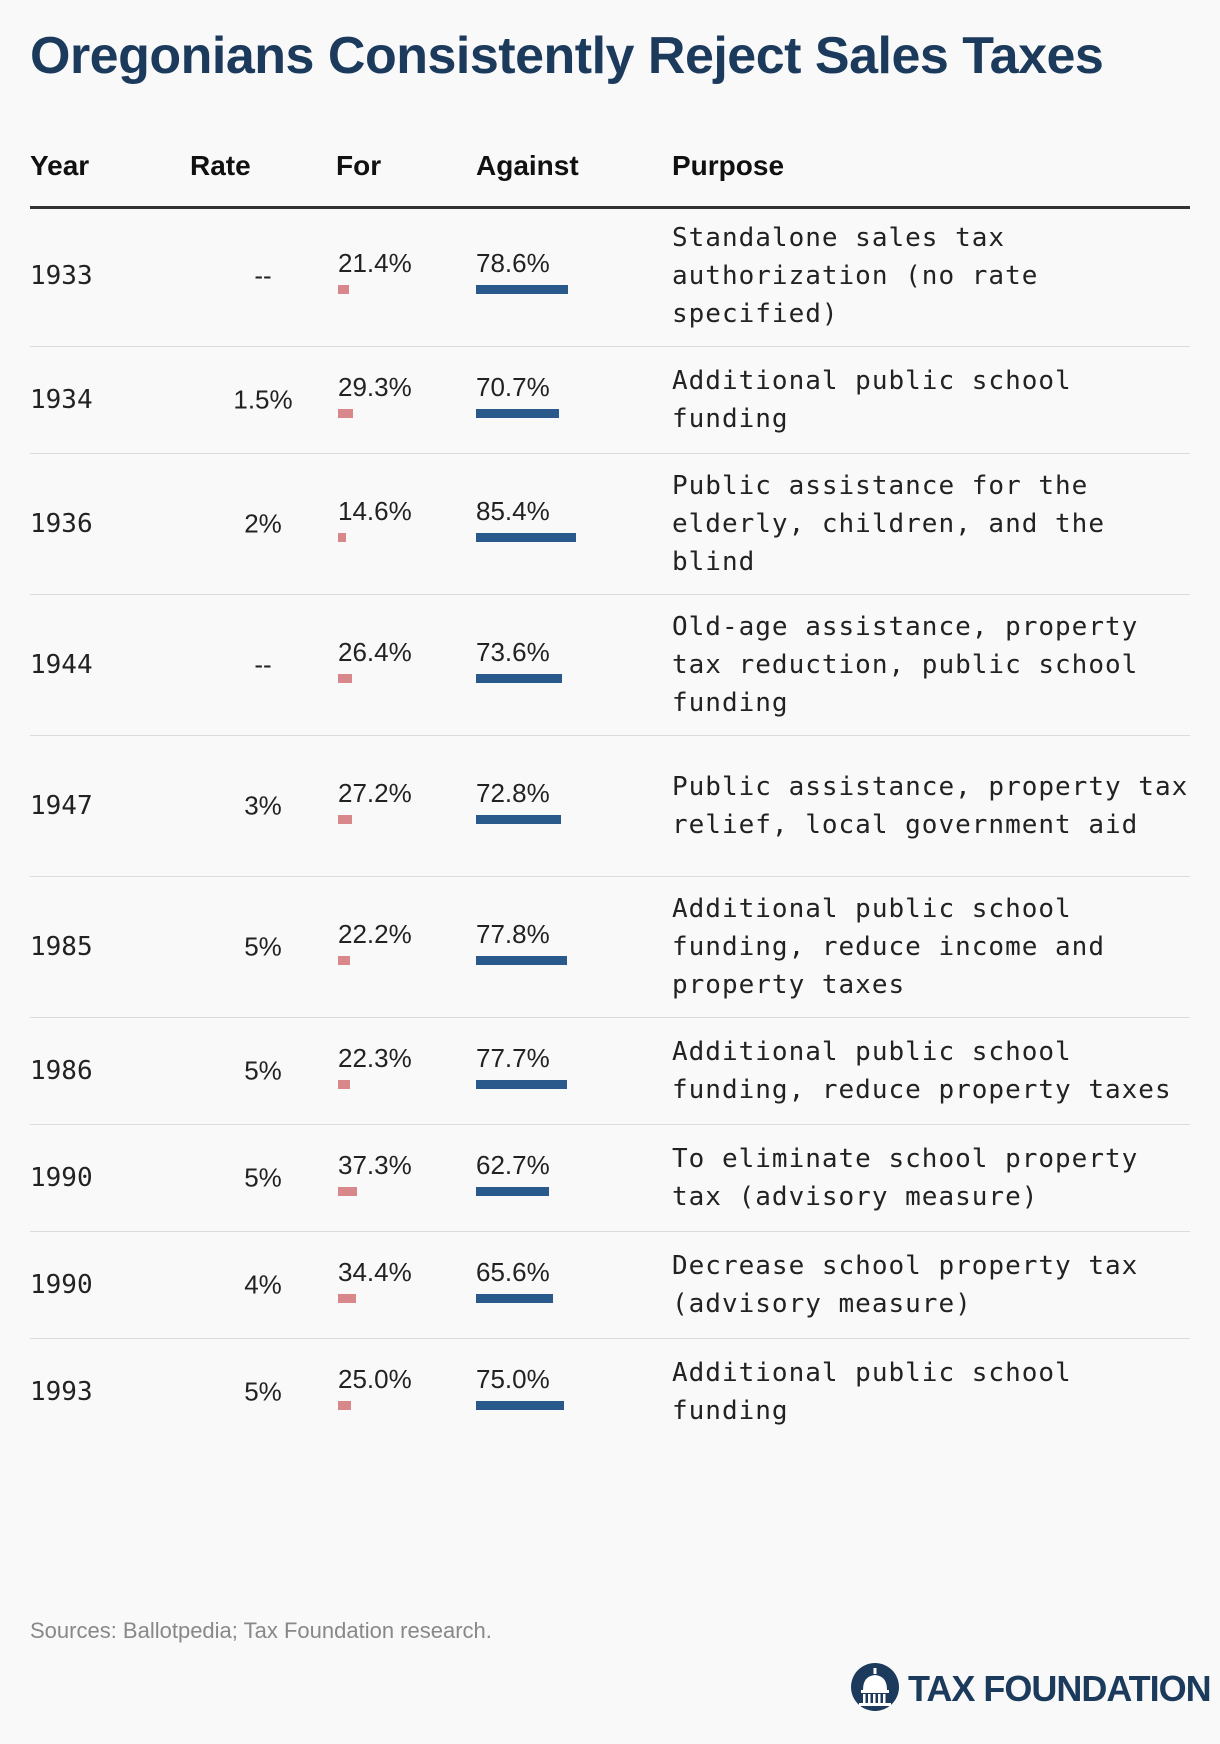 The width and height of the screenshot is (1220, 1744). What do you see at coordinates (60, 165) in the screenshot?
I see `header-year: Year` at bounding box center [60, 165].